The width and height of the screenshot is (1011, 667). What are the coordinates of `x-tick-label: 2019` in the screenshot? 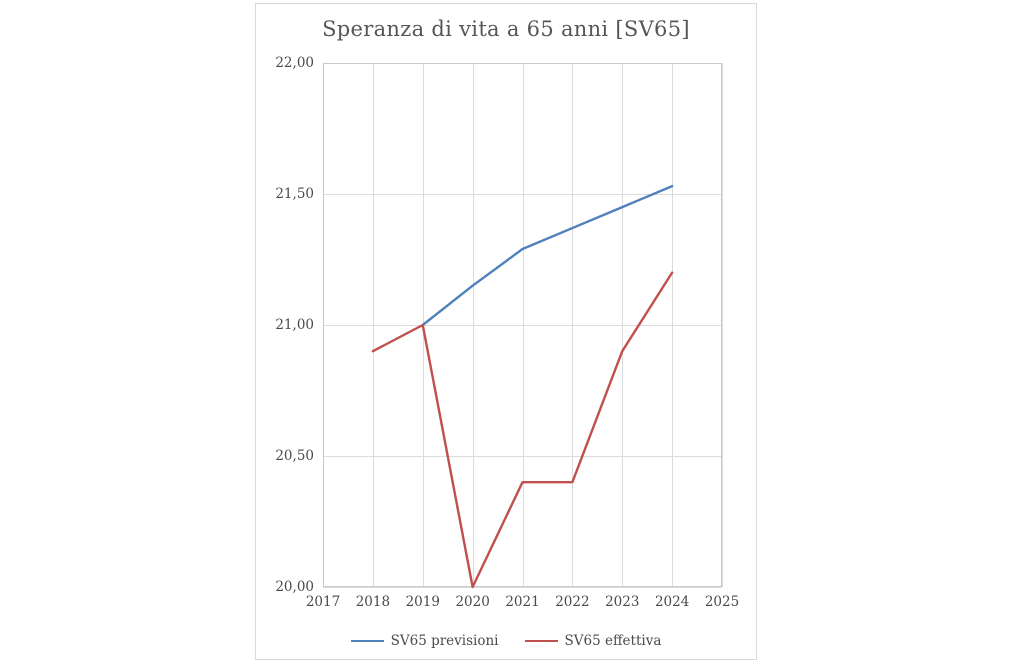 It's located at (422, 602).